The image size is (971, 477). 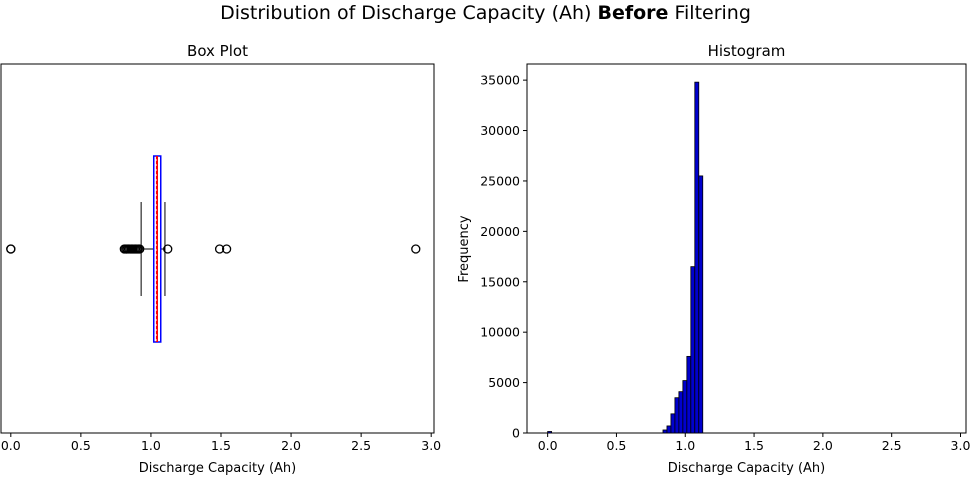 I want to click on histogram-bars, so click(x=625, y=257).